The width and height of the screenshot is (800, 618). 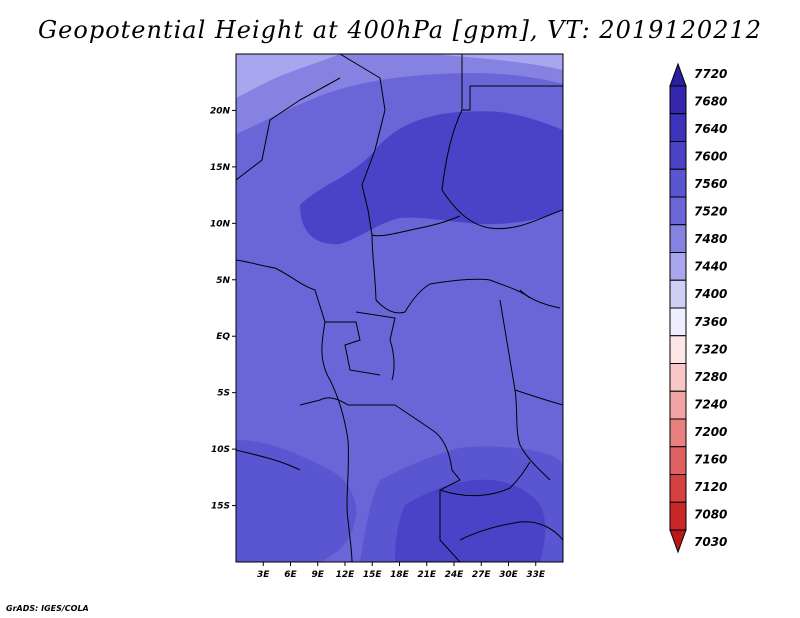 What do you see at coordinates (318, 575) in the screenshot?
I see `lon-tick-label: 9E` at bounding box center [318, 575].